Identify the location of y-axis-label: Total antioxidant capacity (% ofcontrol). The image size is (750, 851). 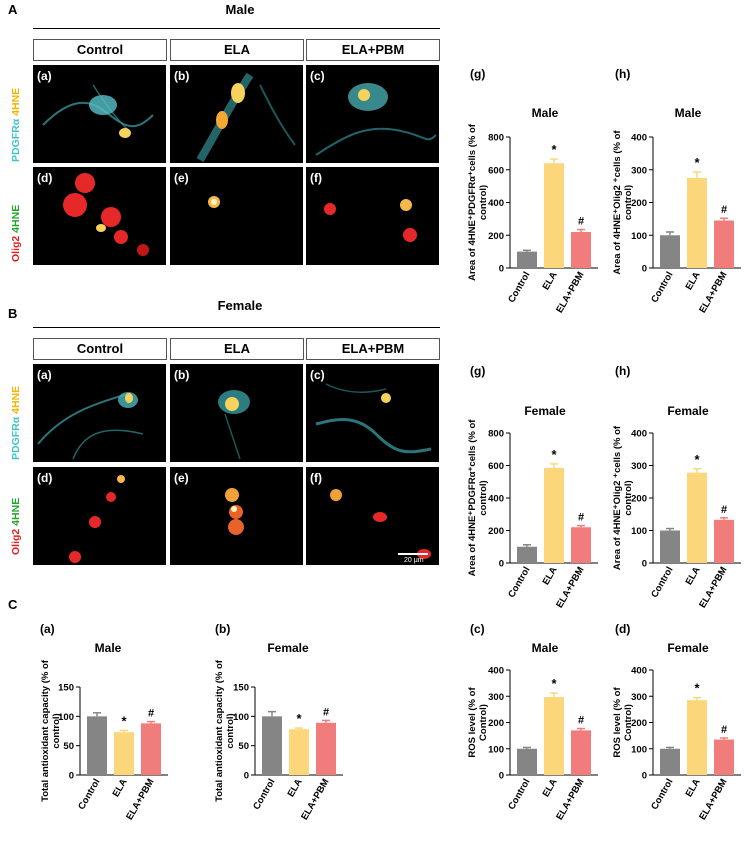
(51, 730).